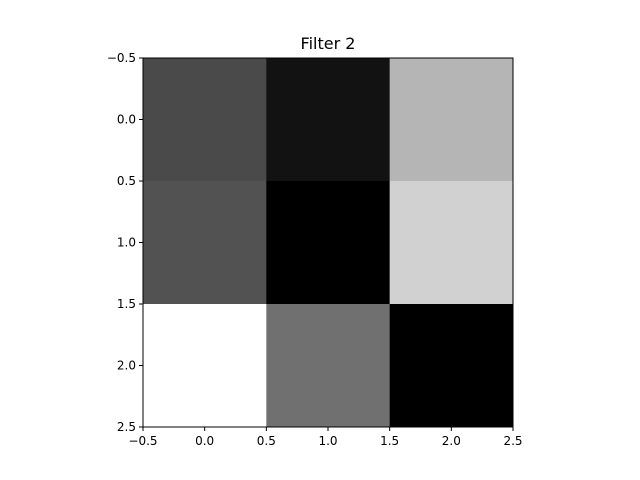 This screenshot has width=640, height=480. Describe the element at coordinates (142, 441) in the screenshot. I see `x-tick-label: −0.5` at that location.